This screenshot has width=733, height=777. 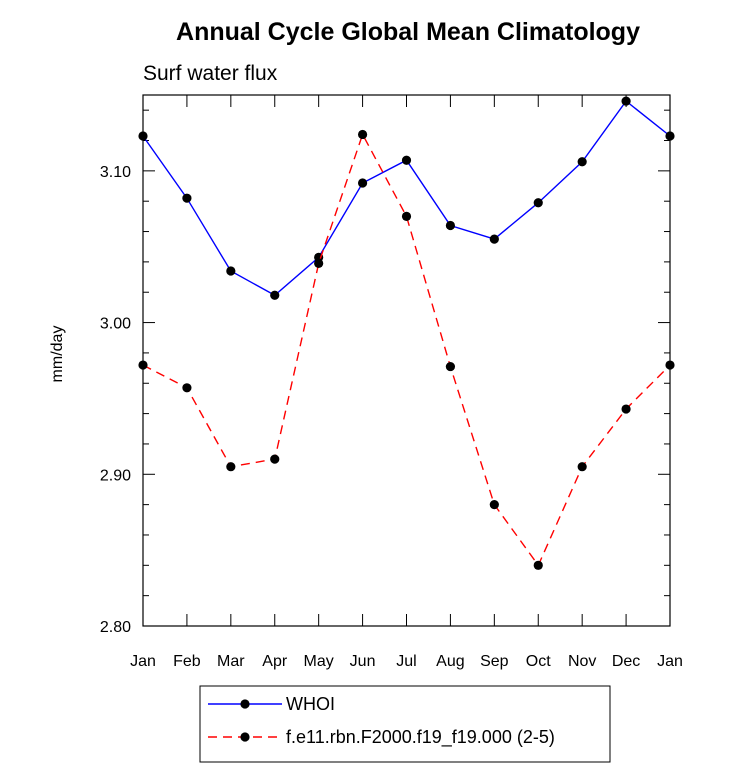 What do you see at coordinates (538, 661) in the screenshot?
I see `x-tick-label: Oct` at bounding box center [538, 661].